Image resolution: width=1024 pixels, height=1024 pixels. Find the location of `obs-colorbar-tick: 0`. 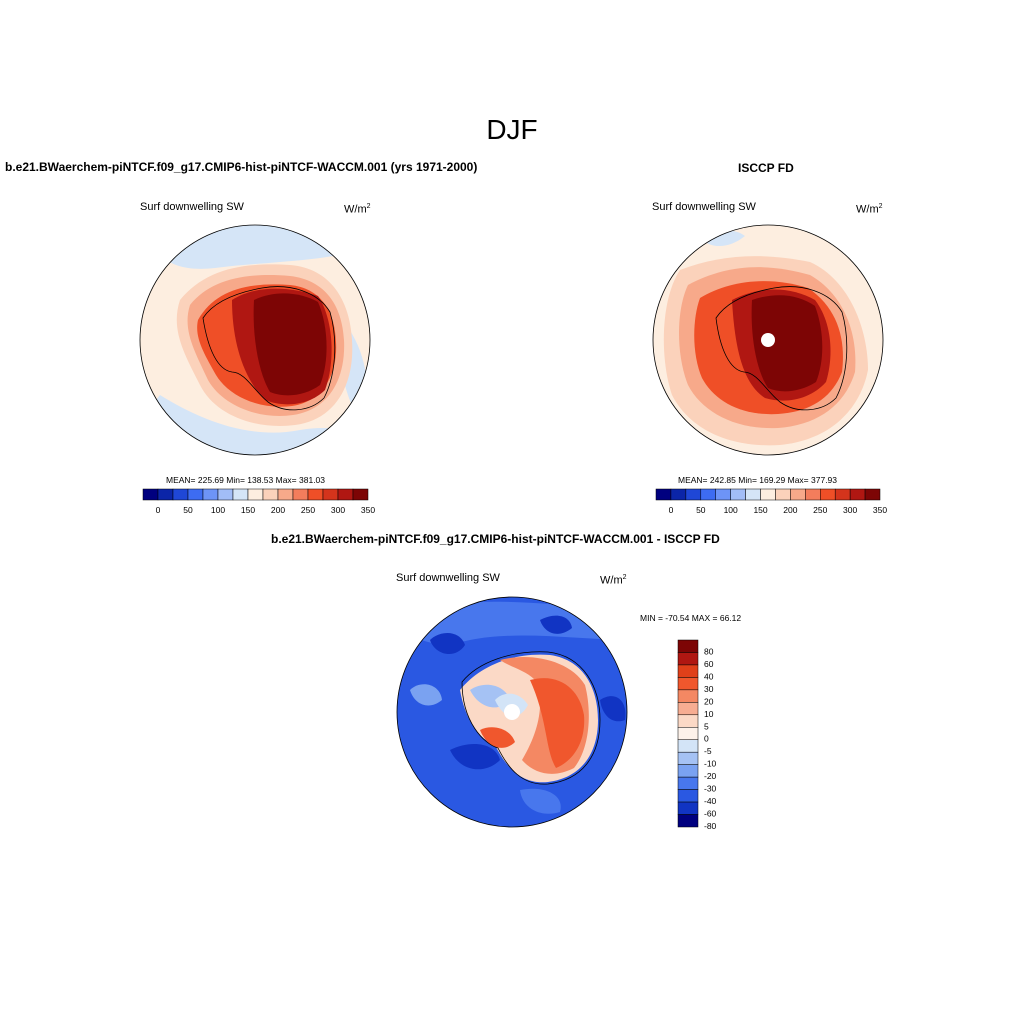

obs-colorbar-tick: 0 is located at coordinates (671, 510).